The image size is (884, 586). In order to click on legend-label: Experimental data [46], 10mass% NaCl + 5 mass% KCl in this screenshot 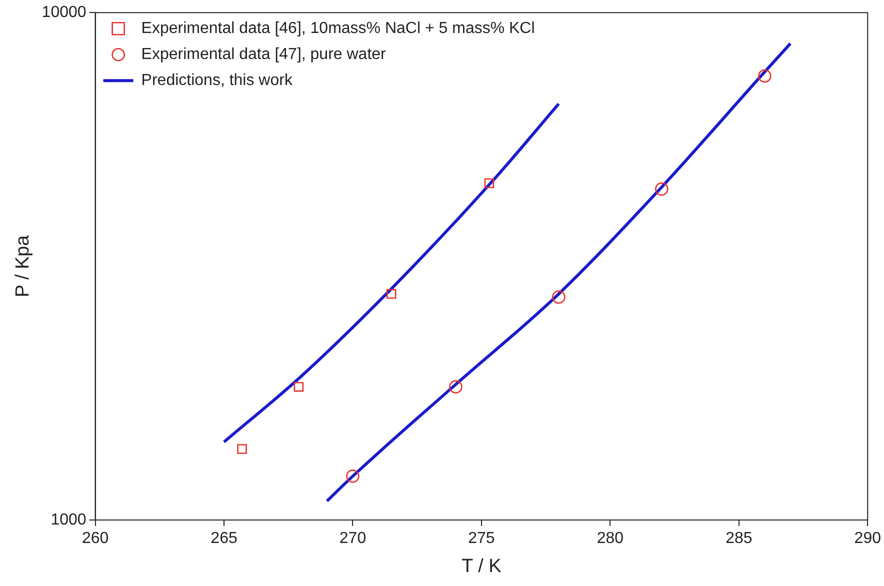, I will do `click(338, 29)`.